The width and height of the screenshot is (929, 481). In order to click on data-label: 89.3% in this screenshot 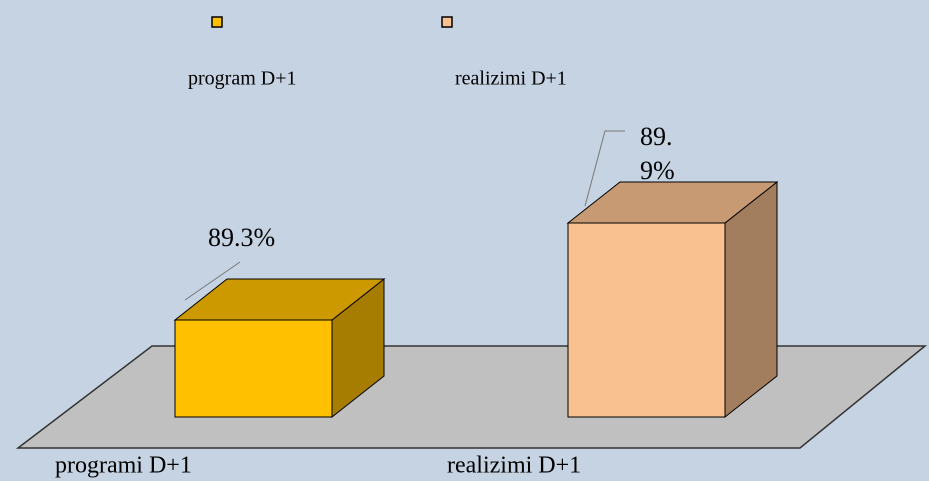, I will do `click(242, 237)`.